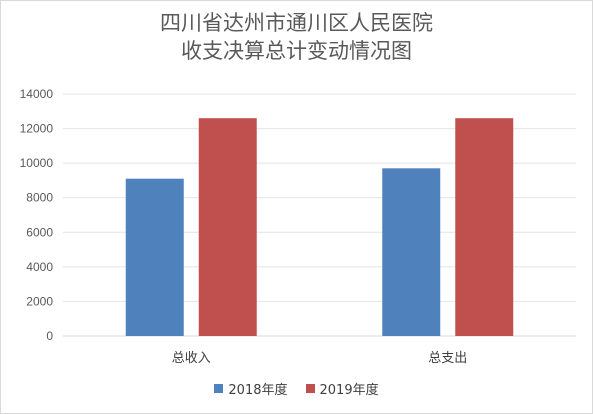 This screenshot has width=593, height=414. Describe the element at coordinates (296, 23) in the screenshot. I see `chart-title-line-1: 四川省达州市通川区人民医院` at that location.